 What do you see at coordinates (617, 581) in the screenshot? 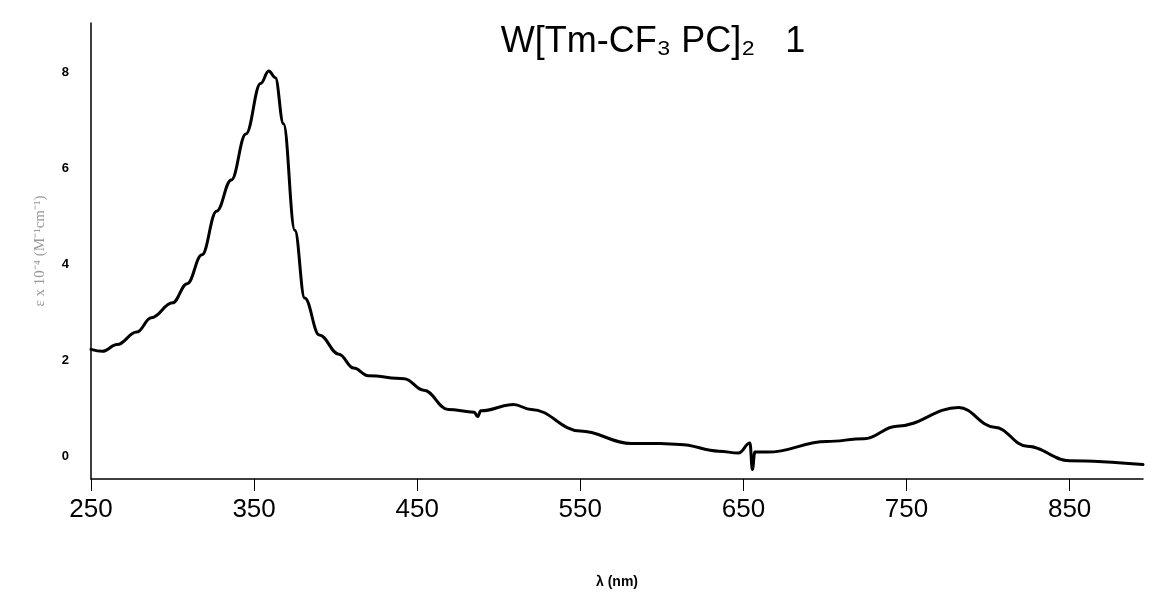
I see `x-axis-title: λ (nm)` at bounding box center [617, 581].